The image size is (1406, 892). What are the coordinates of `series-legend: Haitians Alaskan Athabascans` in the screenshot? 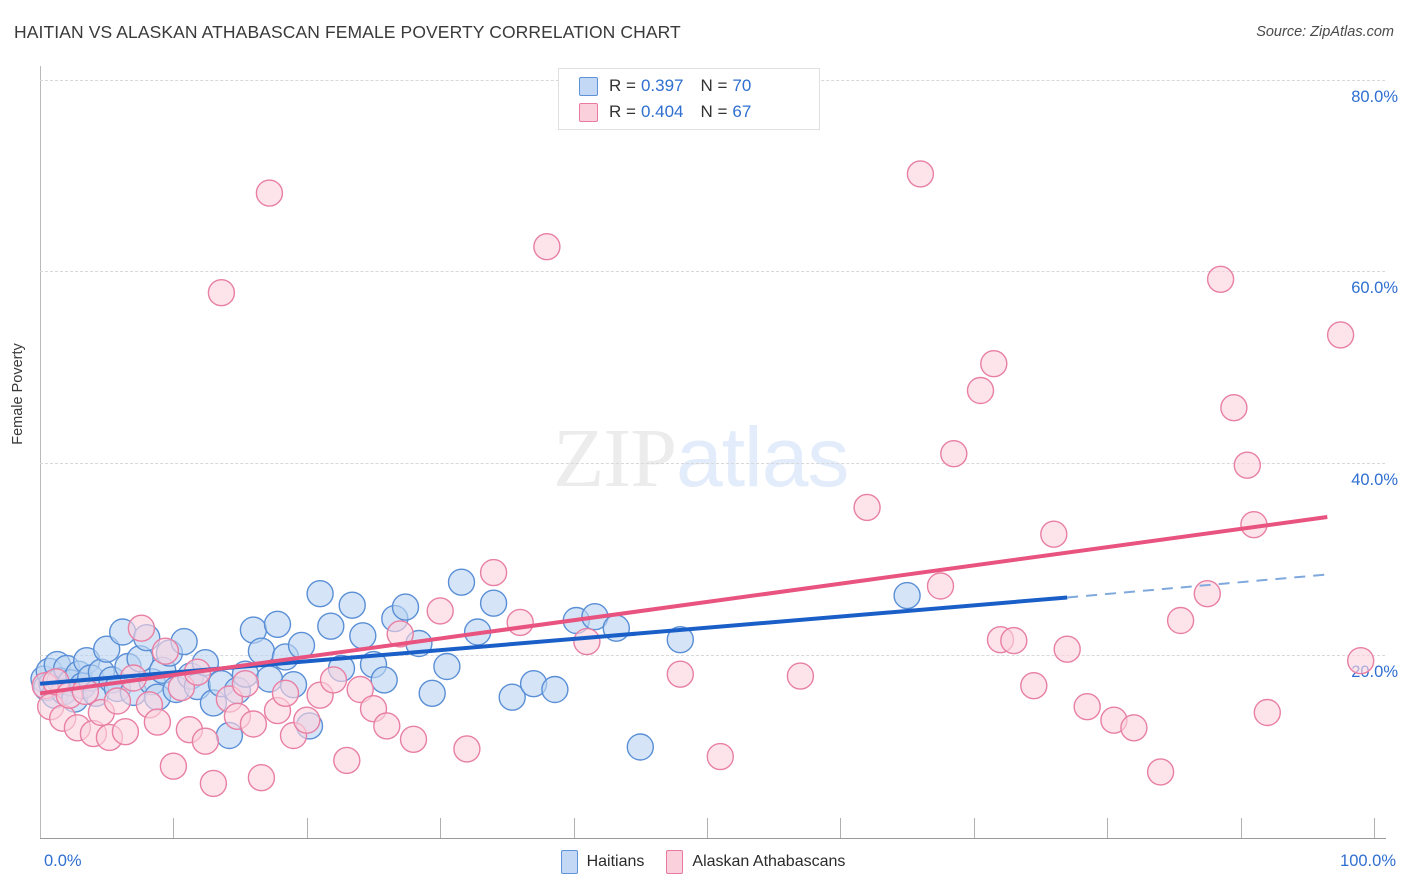 It's located at (703, 862).